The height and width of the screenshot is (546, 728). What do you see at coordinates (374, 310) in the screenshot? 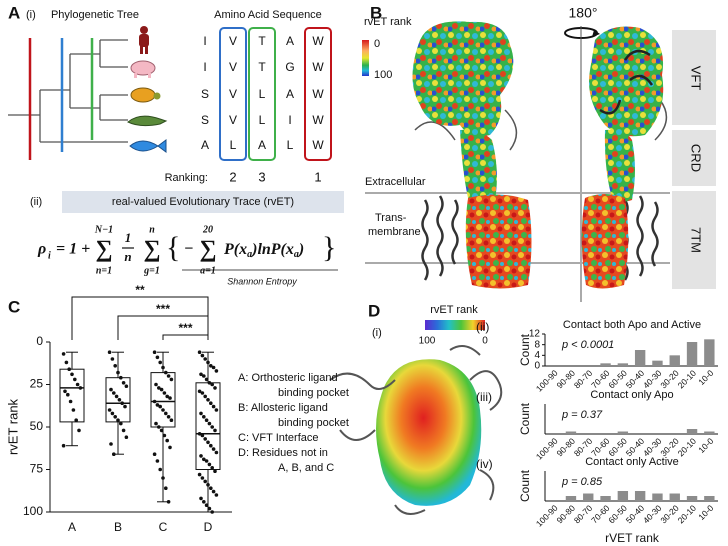
I see `panel-letter: D` at bounding box center [374, 310].